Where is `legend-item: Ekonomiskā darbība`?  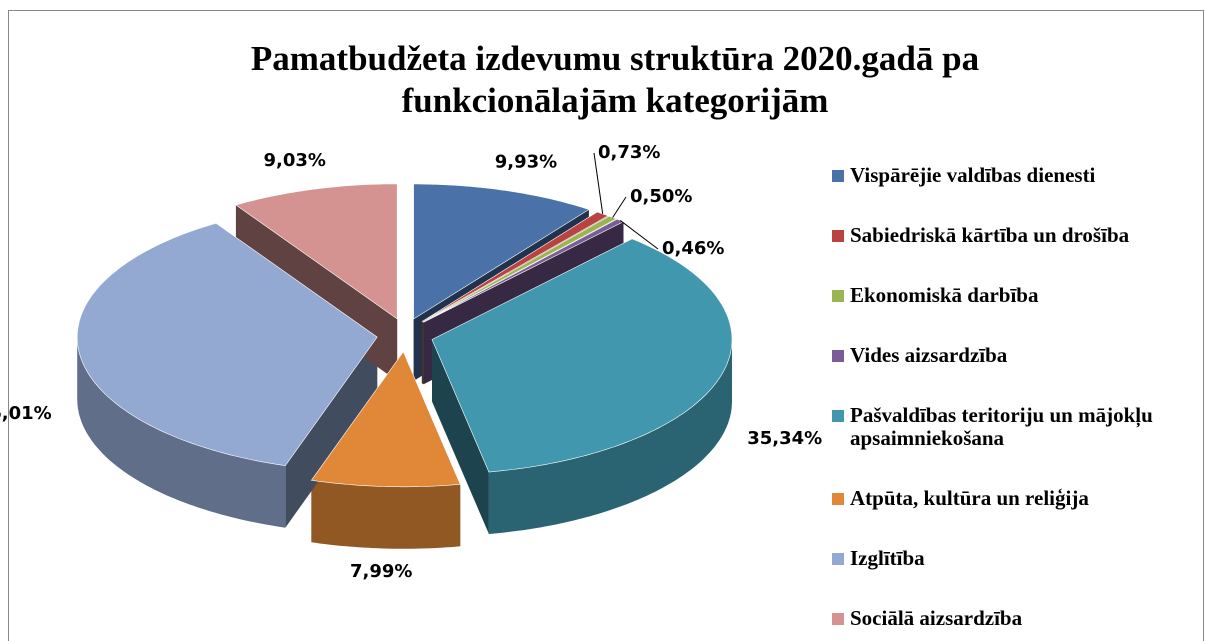 legend-item: Ekonomiskā darbība is located at coordinates (1017, 295).